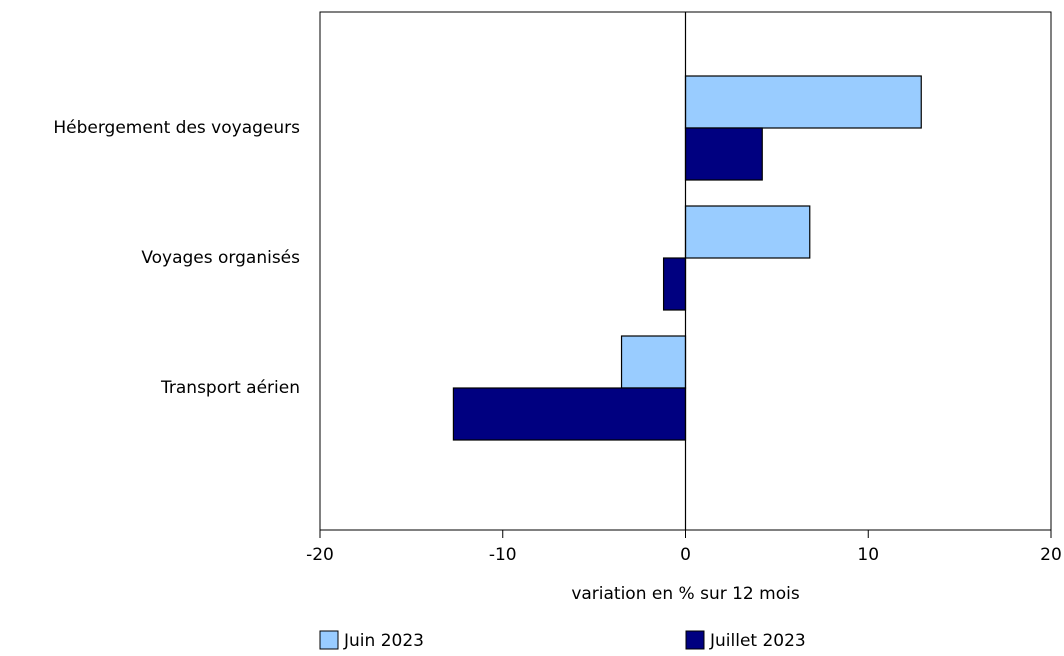 The height and width of the screenshot is (656, 1064). I want to click on x-tick-label: 20, so click(1051, 555).